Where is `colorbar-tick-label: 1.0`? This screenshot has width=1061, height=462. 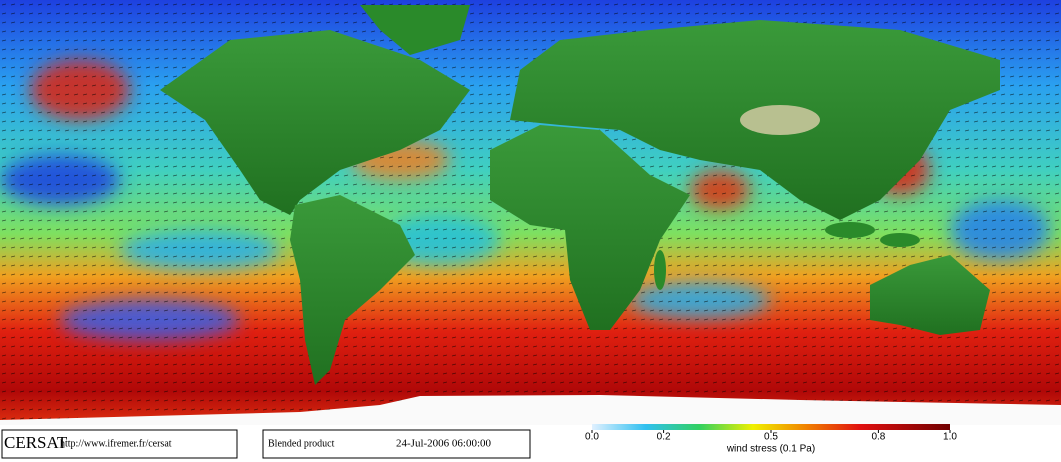
colorbar-tick-label: 1.0 is located at coordinates (950, 437).